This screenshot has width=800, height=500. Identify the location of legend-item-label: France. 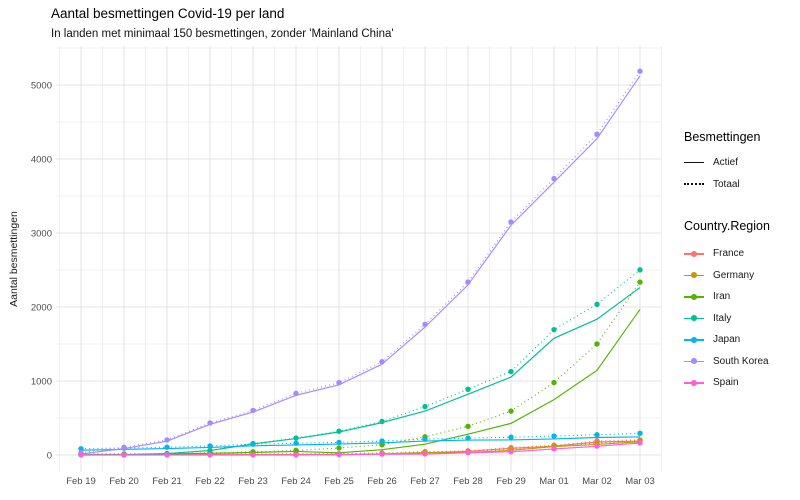
(729, 254).